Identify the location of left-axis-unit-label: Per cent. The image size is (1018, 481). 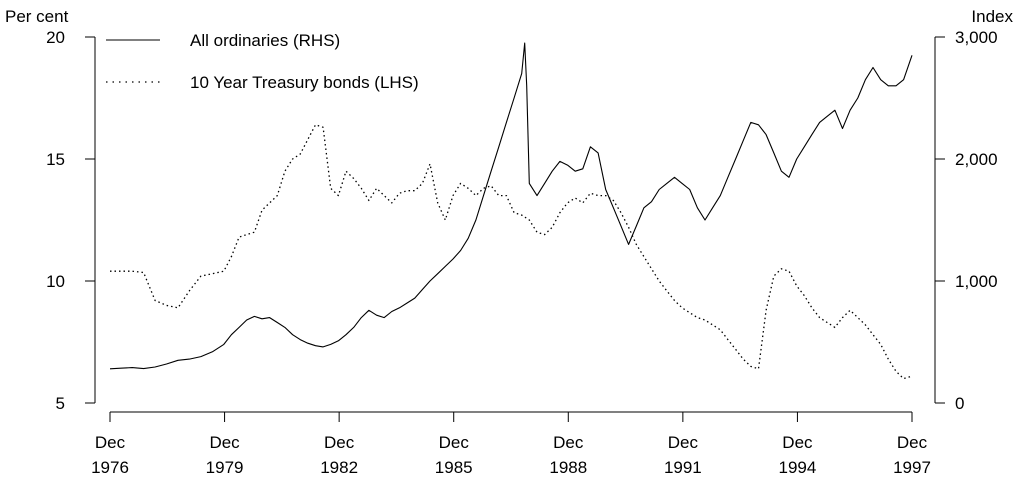
(37, 16).